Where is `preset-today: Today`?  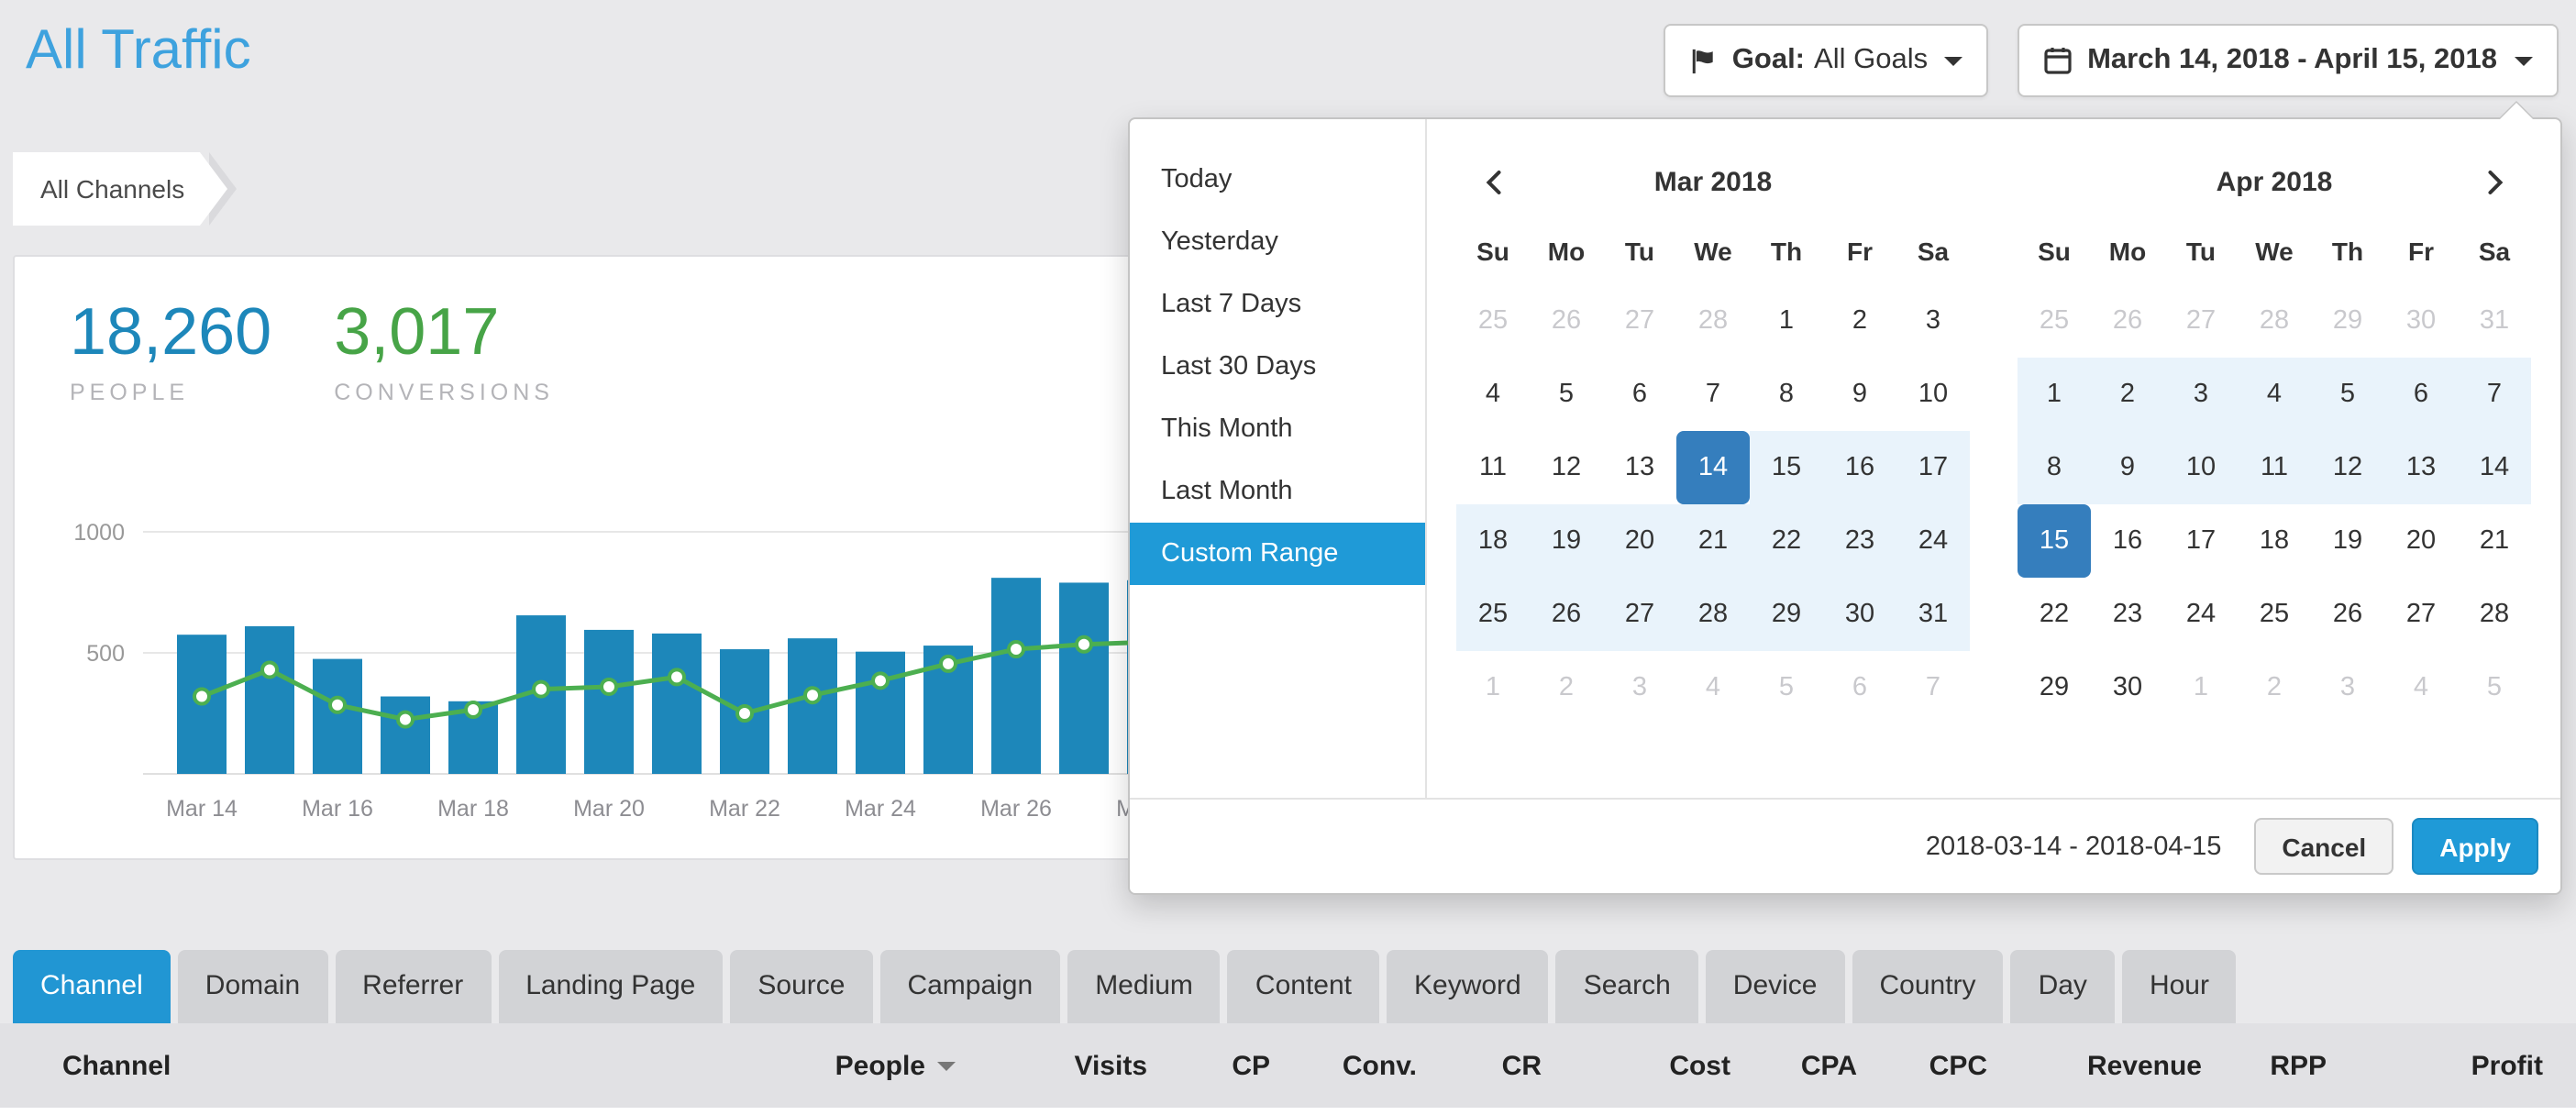
preset-today: Today is located at coordinates (1197, 179).